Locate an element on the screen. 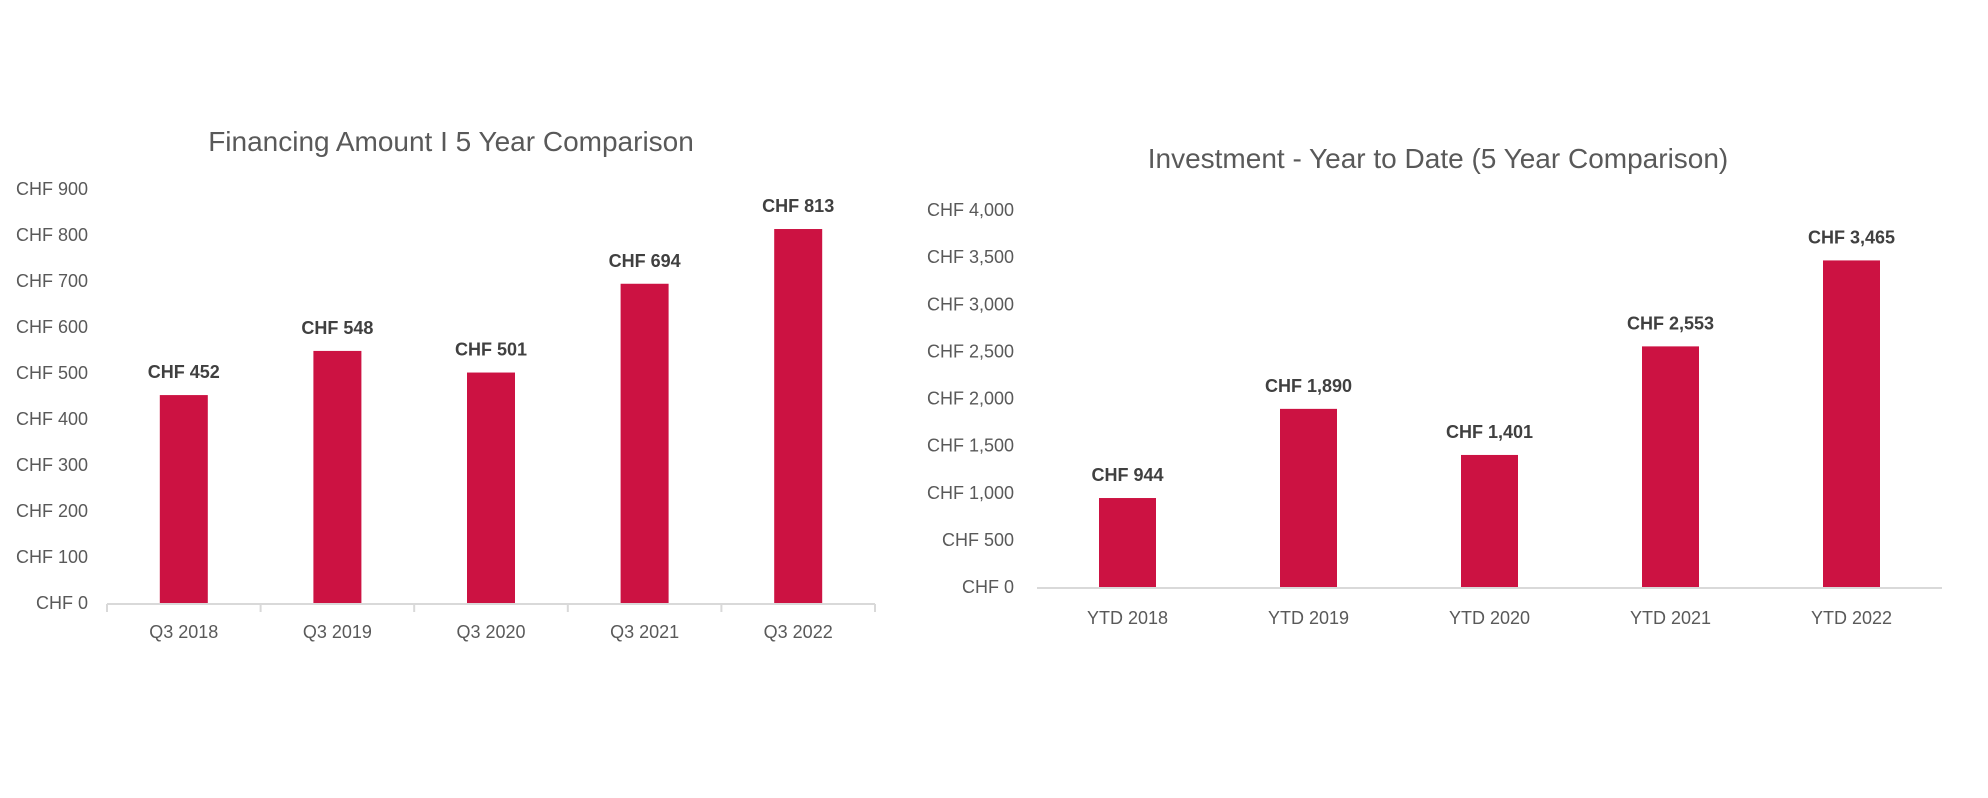 This screenshot has width=1988, height=798. y-tick-label: CHF 400 is located at coordinates (52, 419).